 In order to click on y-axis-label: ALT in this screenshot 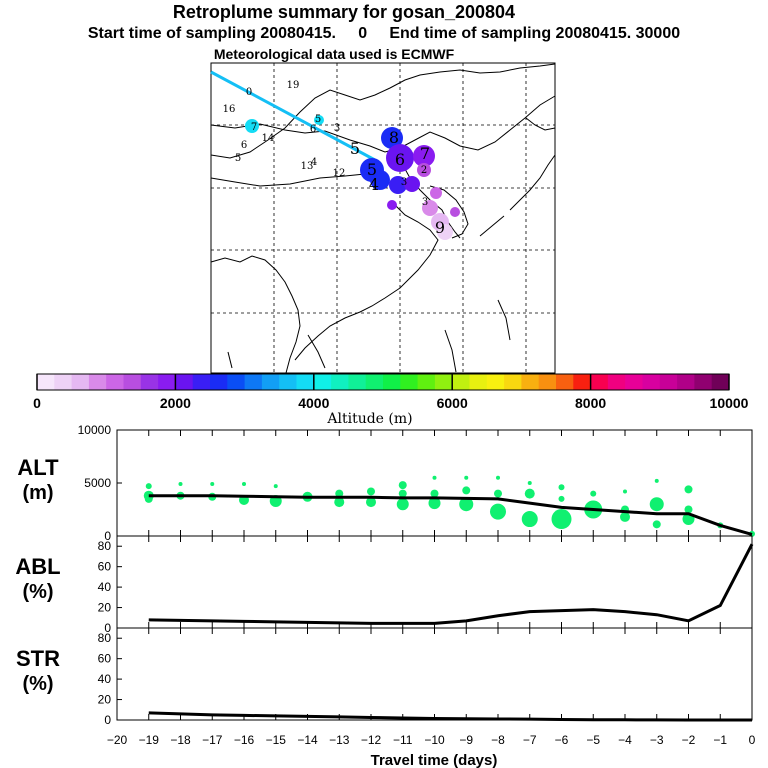, I will do `click(38, 467)`.